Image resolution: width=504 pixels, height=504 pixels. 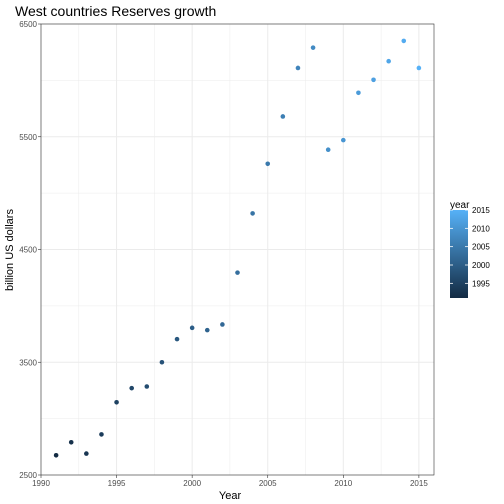 I want to click on y-tick-label: 6500, so click(x=28, y=24).